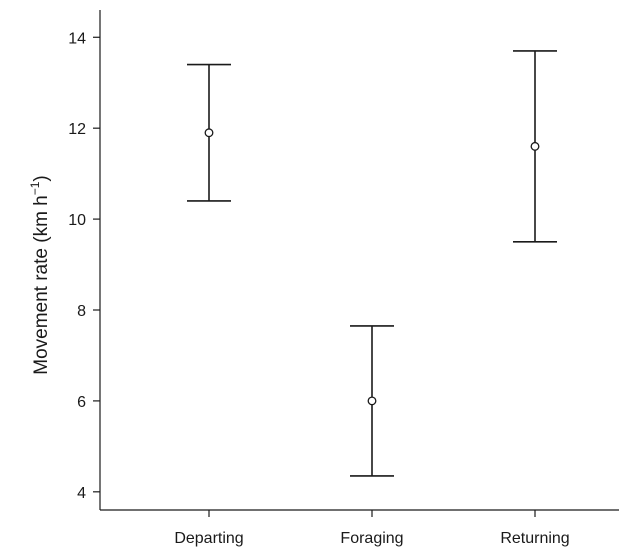 The height and width of the screenshot is (551, 619). I want to click on y-tick-label: 4, so click(81, 493).